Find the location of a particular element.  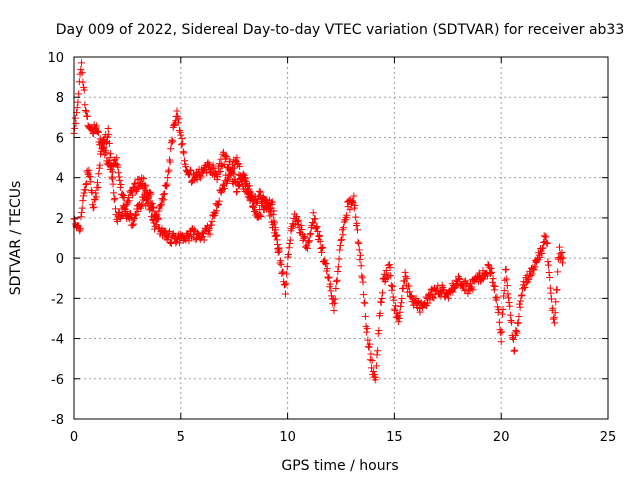

x-tick-labels: 0 5 10 15 20 25 is located at coordinates (343, 437).